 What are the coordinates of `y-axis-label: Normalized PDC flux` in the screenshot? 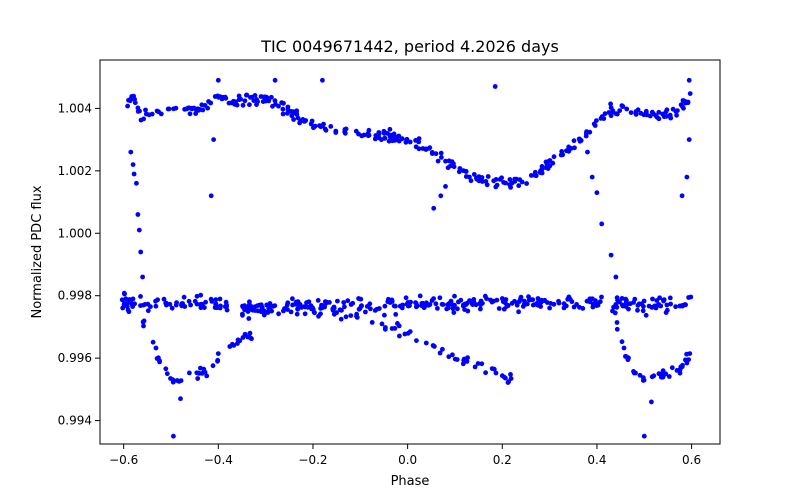 It's located at (37, 251).